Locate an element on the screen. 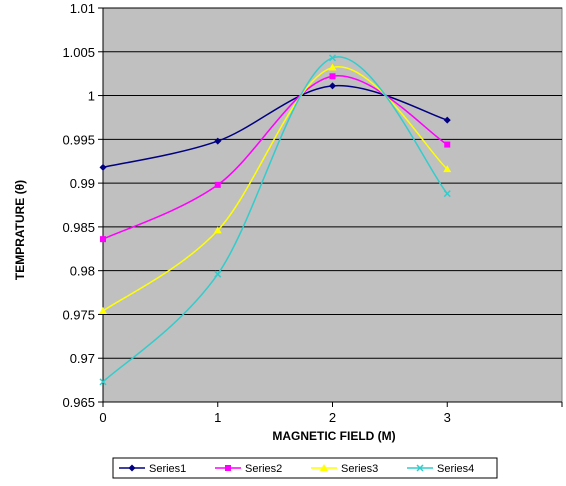 This screenshot has height=486, width=566. y-tick-label: 0.97 is located at coordinates (82, 358).